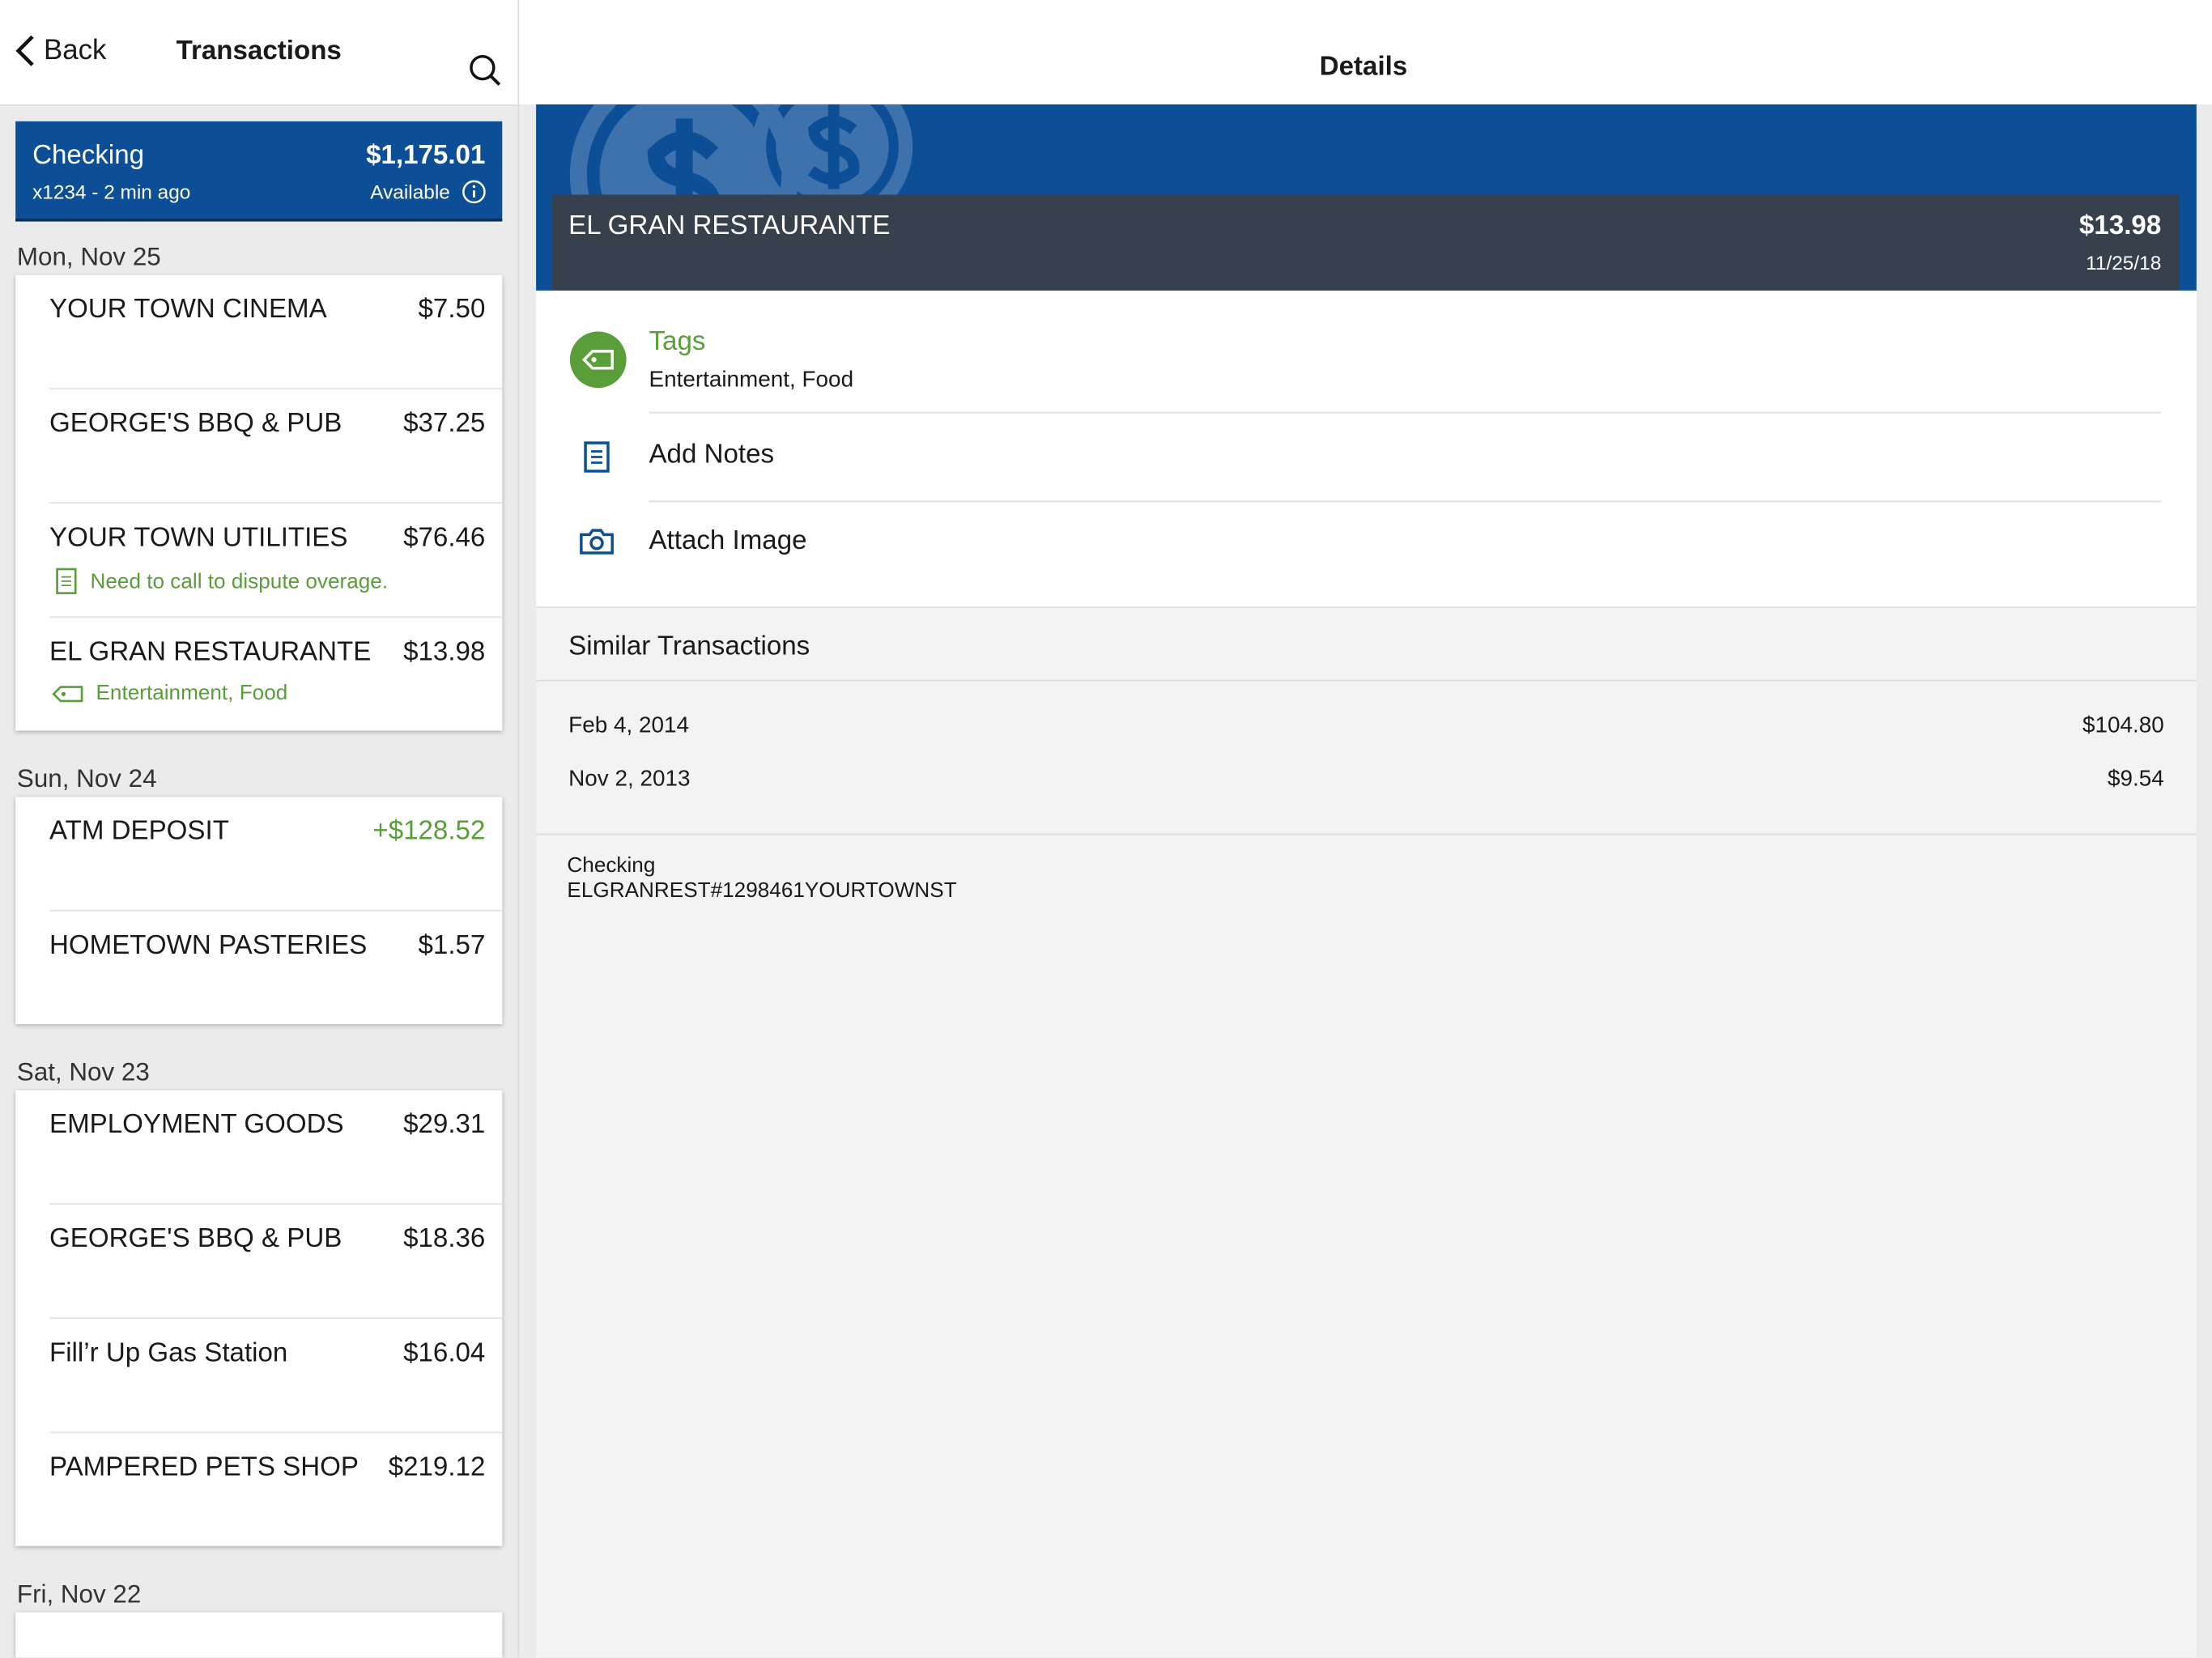  Describe the element at coordinates (276, 1147) in the screenshot. I see `transaction-row: EMPLOYMENT GOODS $29.31` at that location.